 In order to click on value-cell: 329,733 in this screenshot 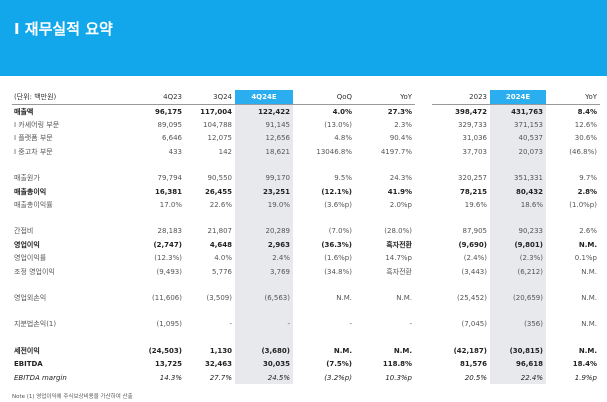, I will do `click(472, 125)`.